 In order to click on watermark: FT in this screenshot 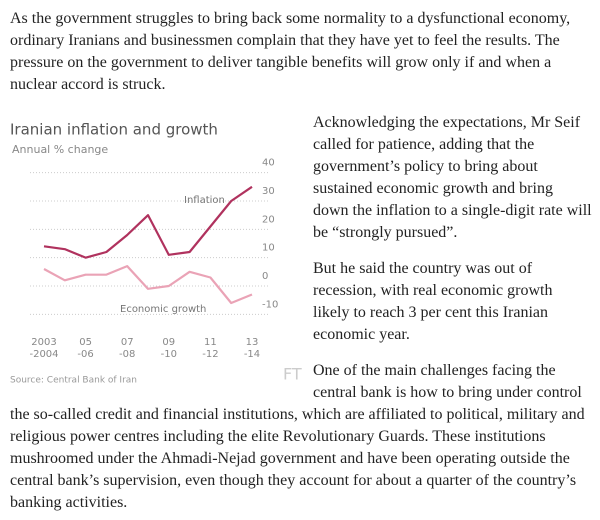, I will do `click(292, 374)`.